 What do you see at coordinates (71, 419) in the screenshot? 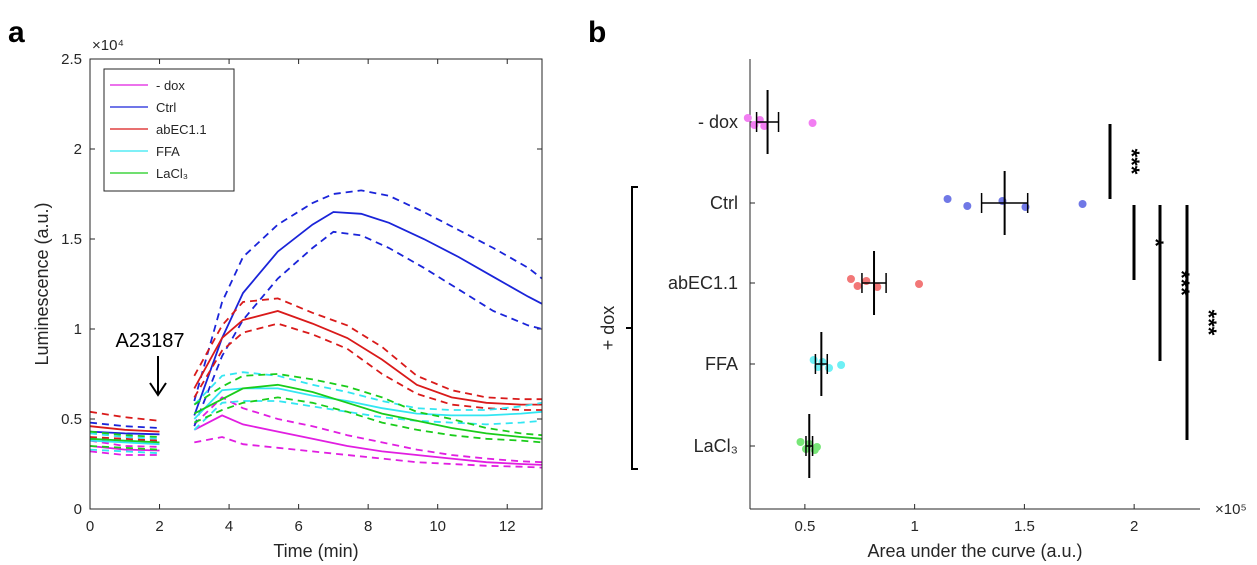
I see `y-tick-label: 0.5` at bounding box center [71, 419].